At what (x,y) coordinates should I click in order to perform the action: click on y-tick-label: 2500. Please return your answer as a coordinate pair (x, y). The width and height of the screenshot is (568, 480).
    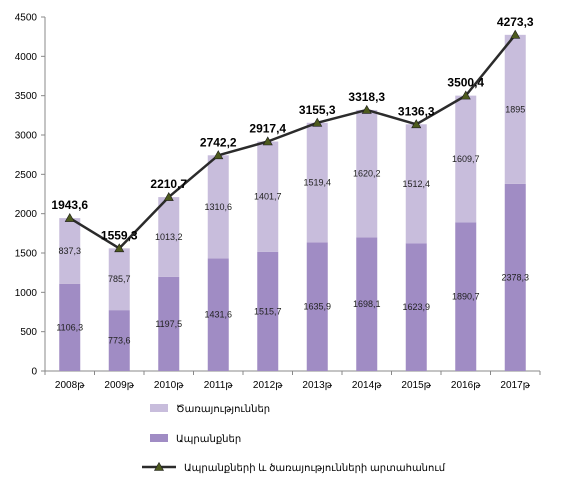
    Looking at the image, I should click on (26, 175).